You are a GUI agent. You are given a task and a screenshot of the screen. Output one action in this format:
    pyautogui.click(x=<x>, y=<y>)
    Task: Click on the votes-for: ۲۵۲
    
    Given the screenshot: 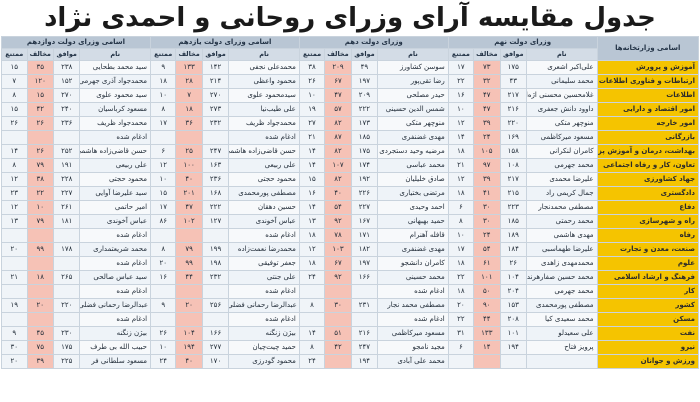 What is the action you would take?
    pyautogui.click(x=66, y=151)
    